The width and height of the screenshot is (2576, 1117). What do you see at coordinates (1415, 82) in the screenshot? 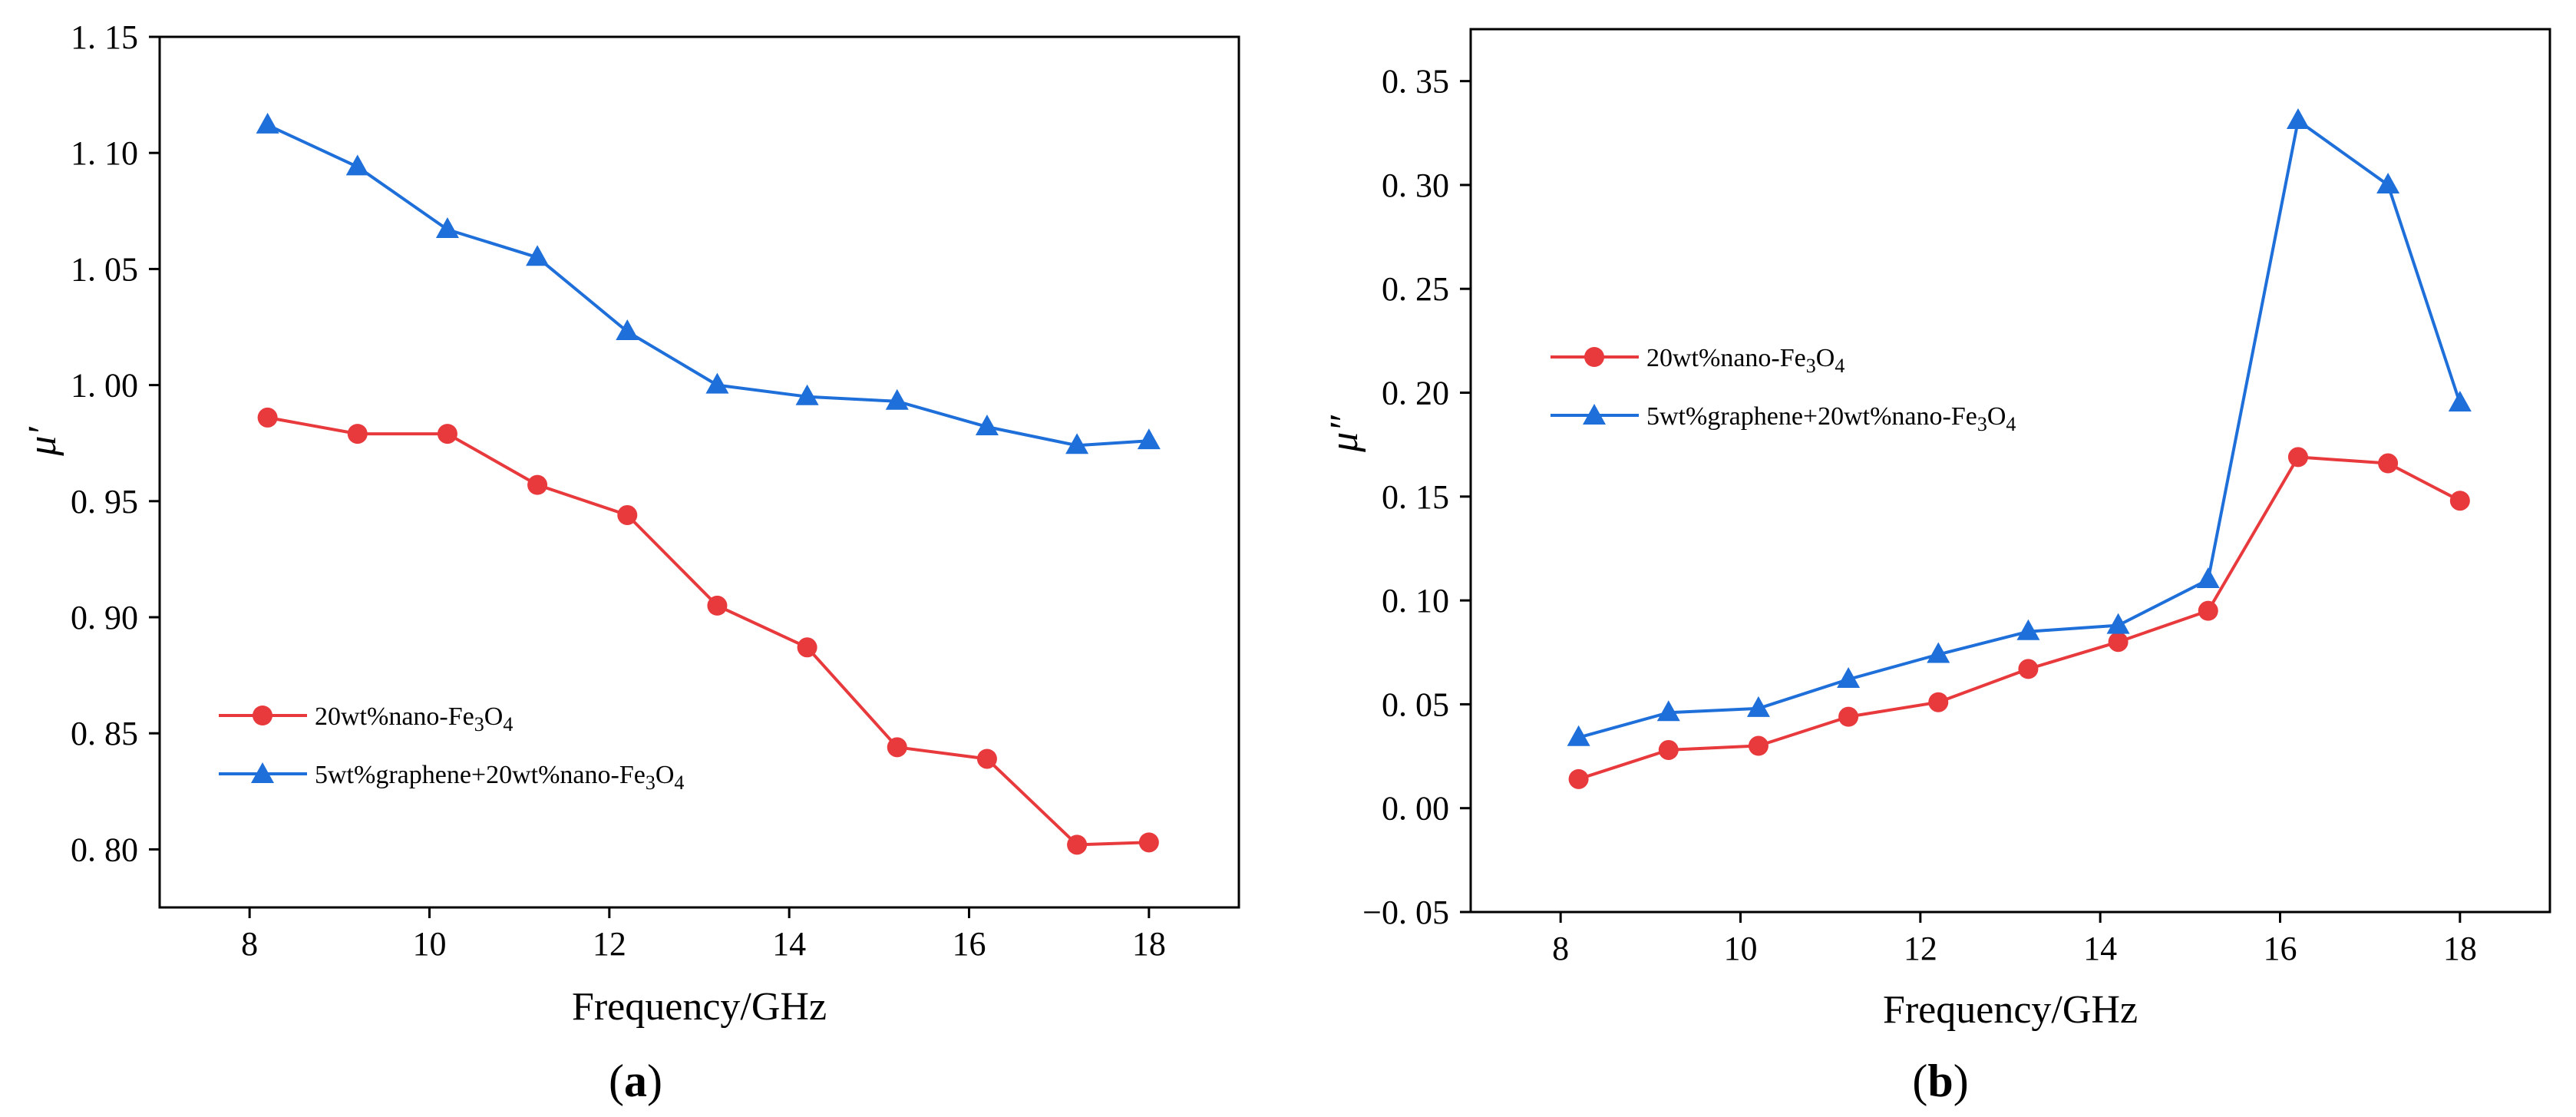
I see `panel-b-y-tick-label: 0. 35` at bounding box center [1415, 82].